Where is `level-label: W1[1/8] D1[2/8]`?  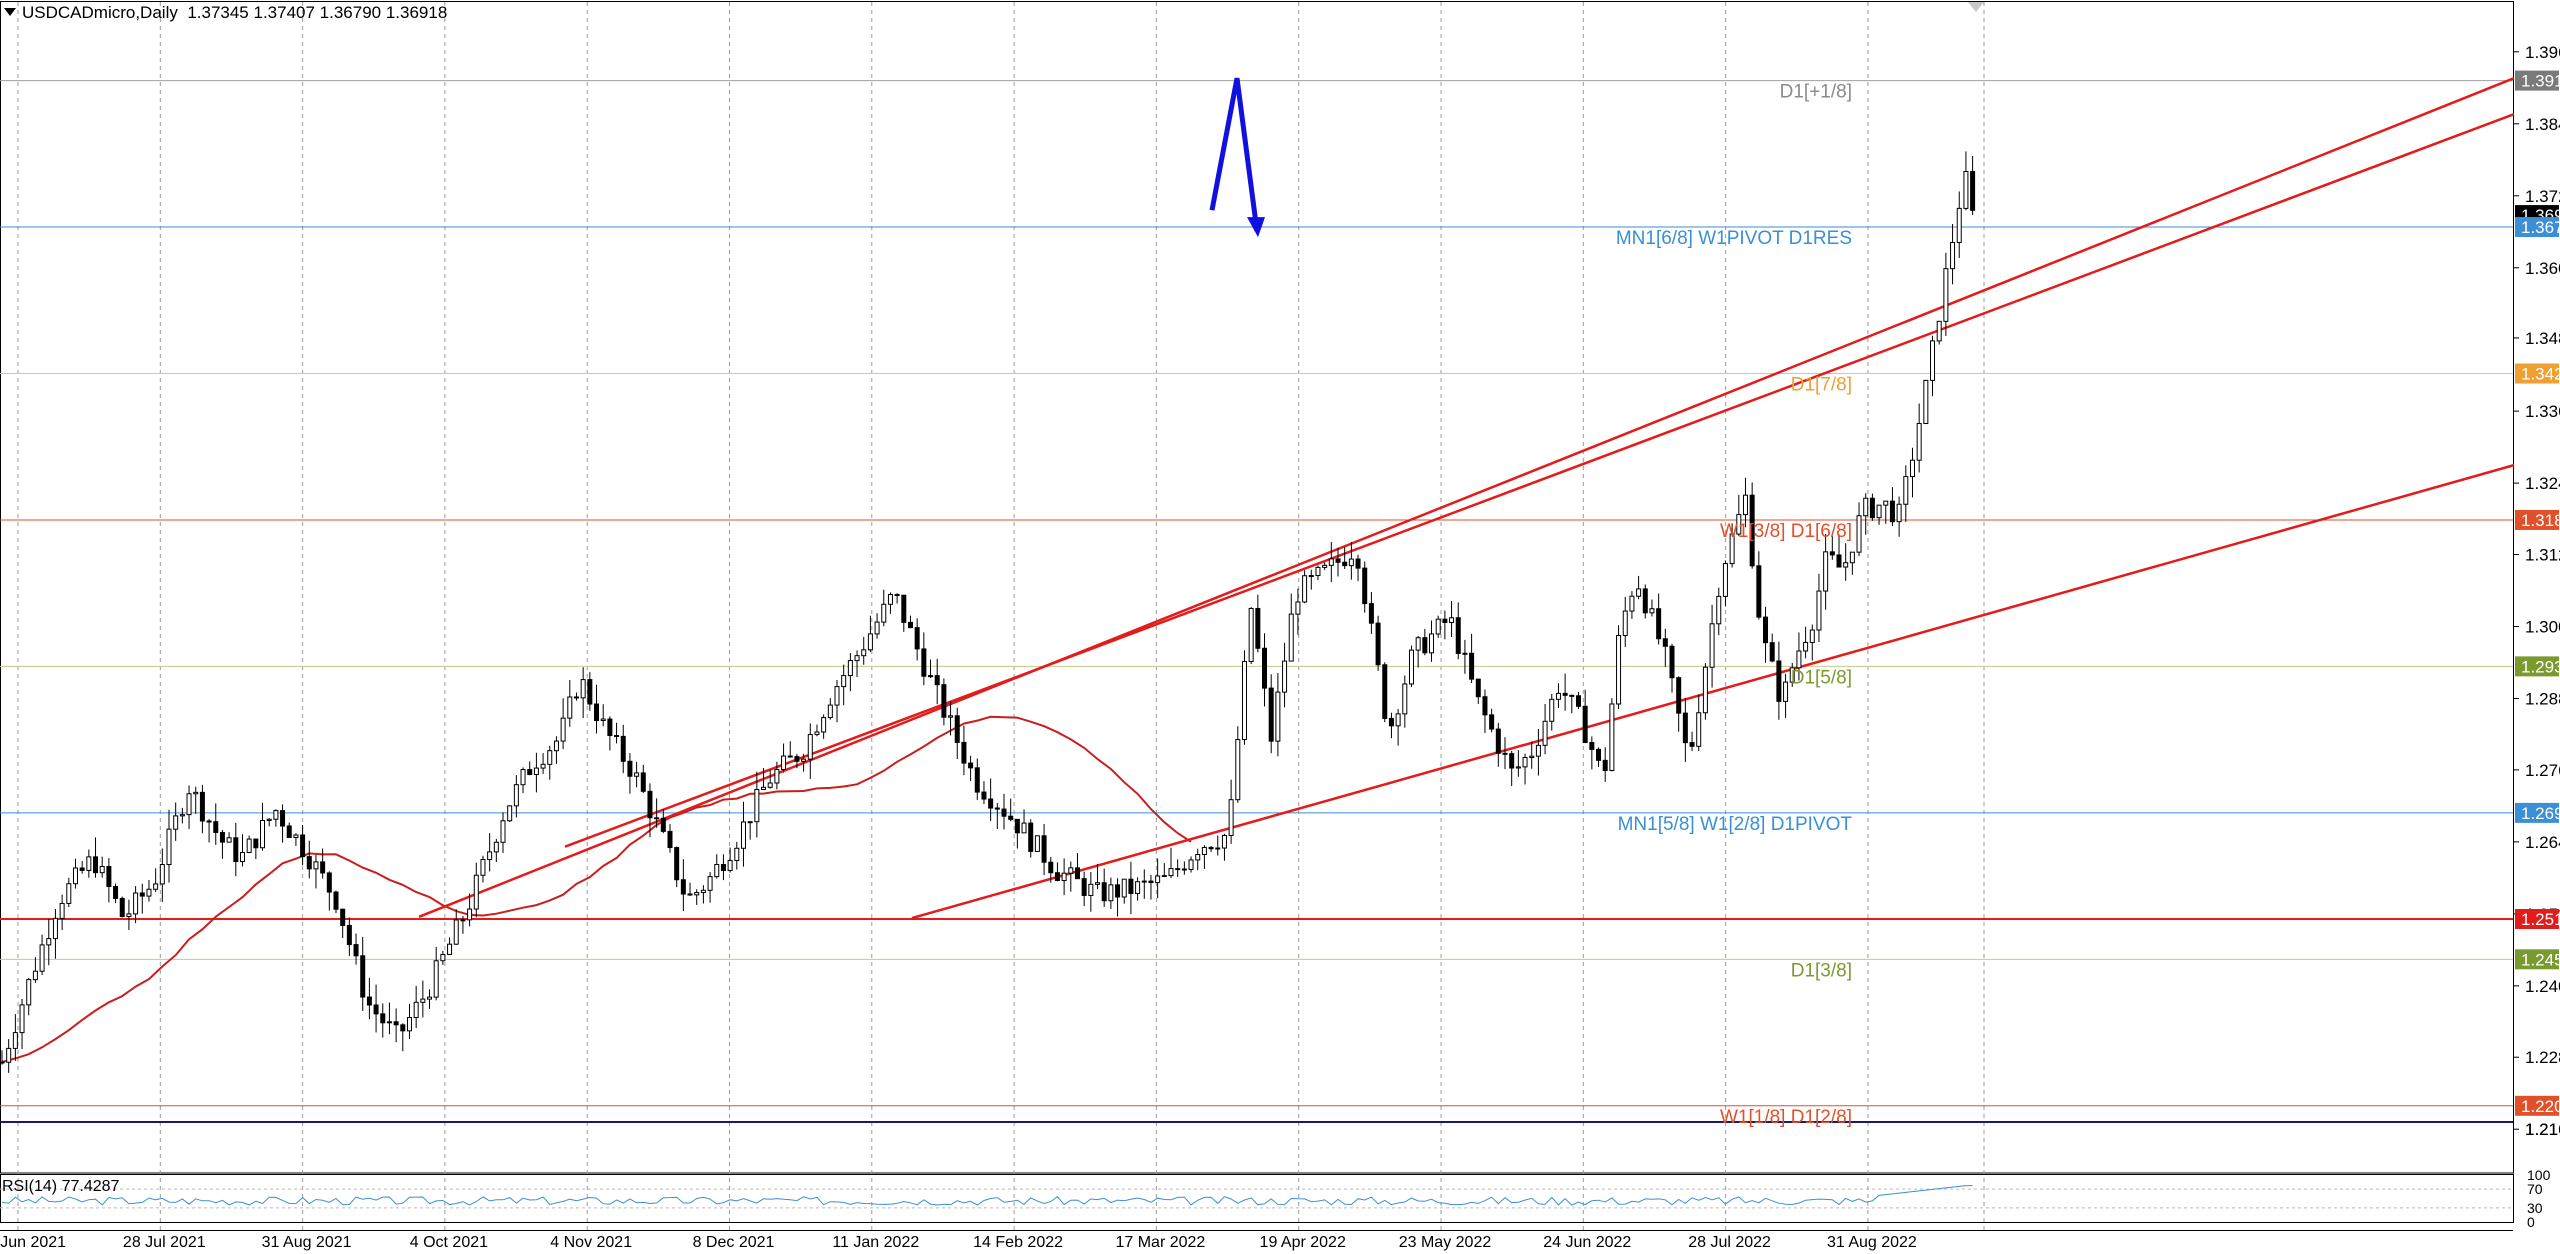 level-label: W1[1/8] D1[2/8] is located at coordinates (1786, 1117).